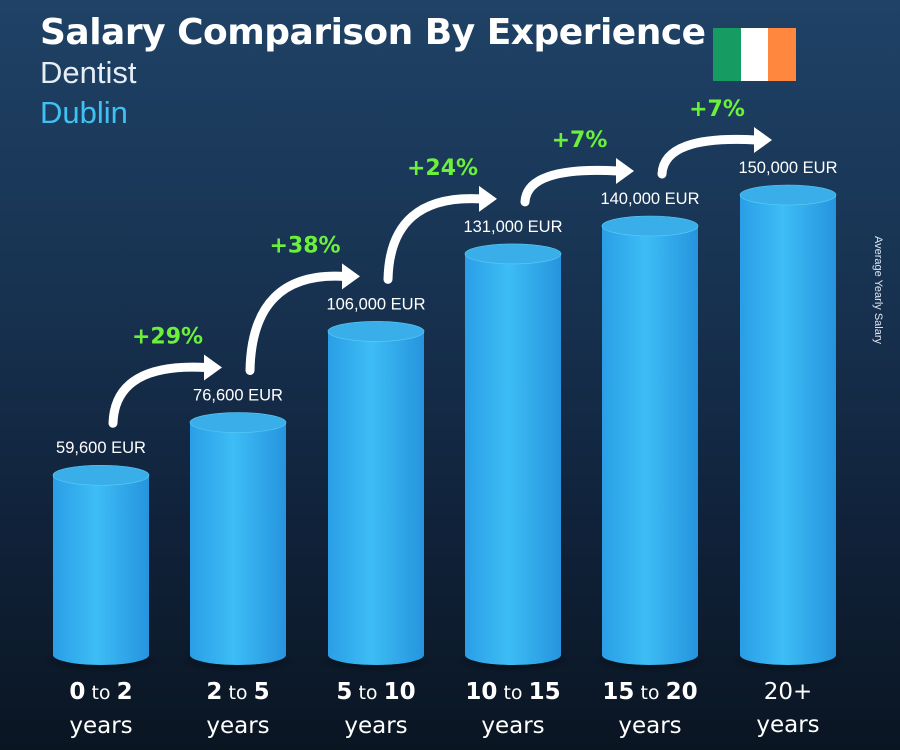  What do you see at coordinates (782, 54) in the screenshot?
I see `flag-orange-stripe` at bounding box center [782, 54].